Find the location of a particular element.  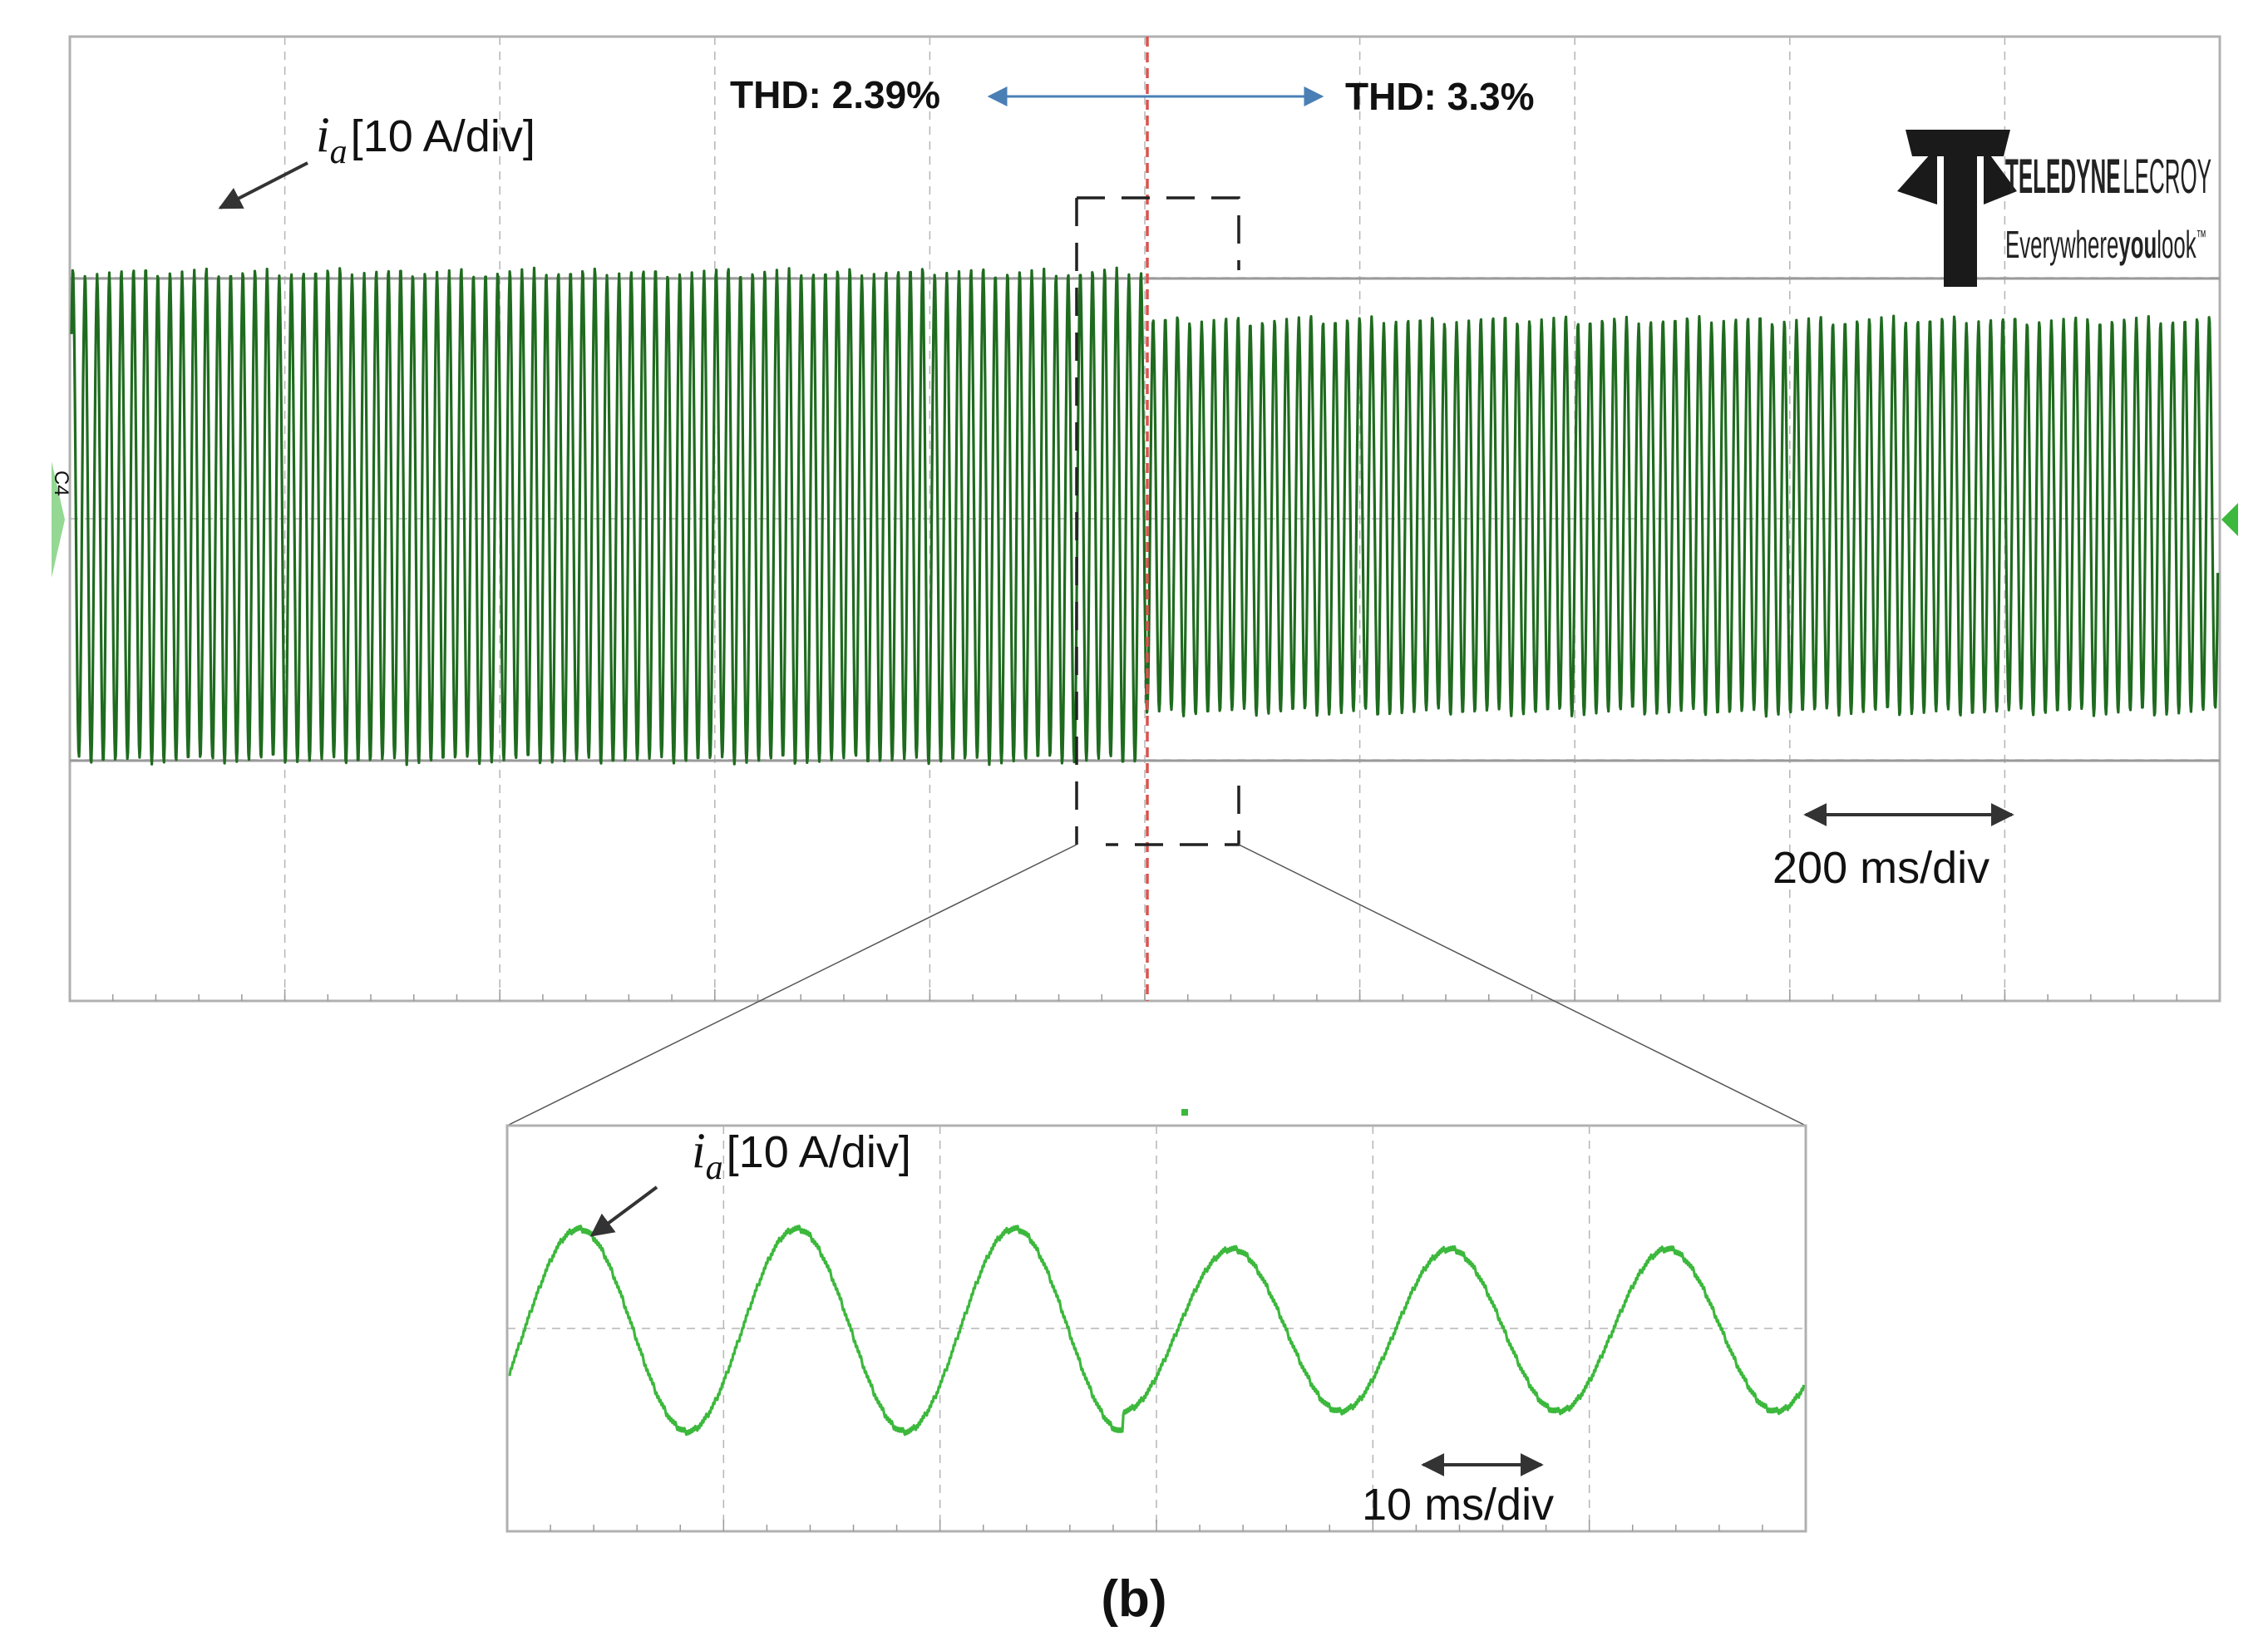

zoom-current-trace is located at coordinates (1157, 1331).